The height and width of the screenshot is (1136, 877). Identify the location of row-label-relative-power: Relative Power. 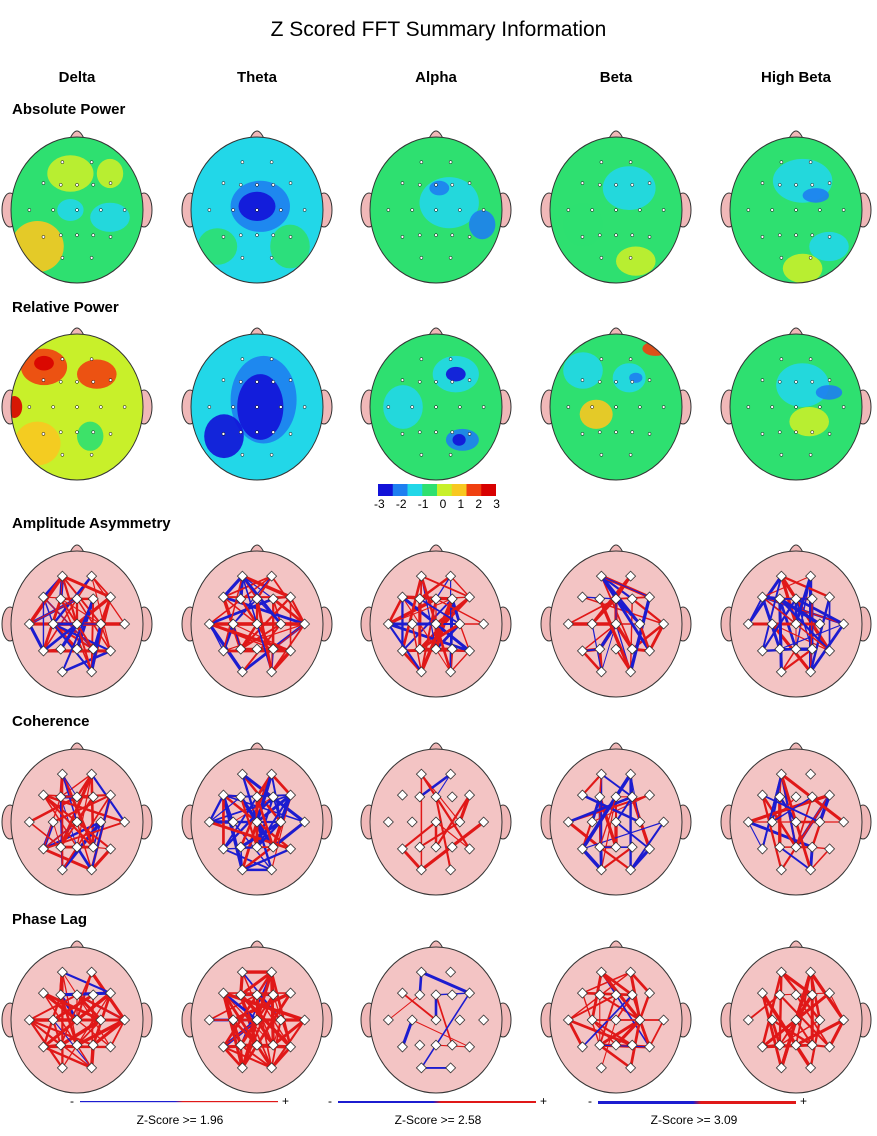
(65, 307).